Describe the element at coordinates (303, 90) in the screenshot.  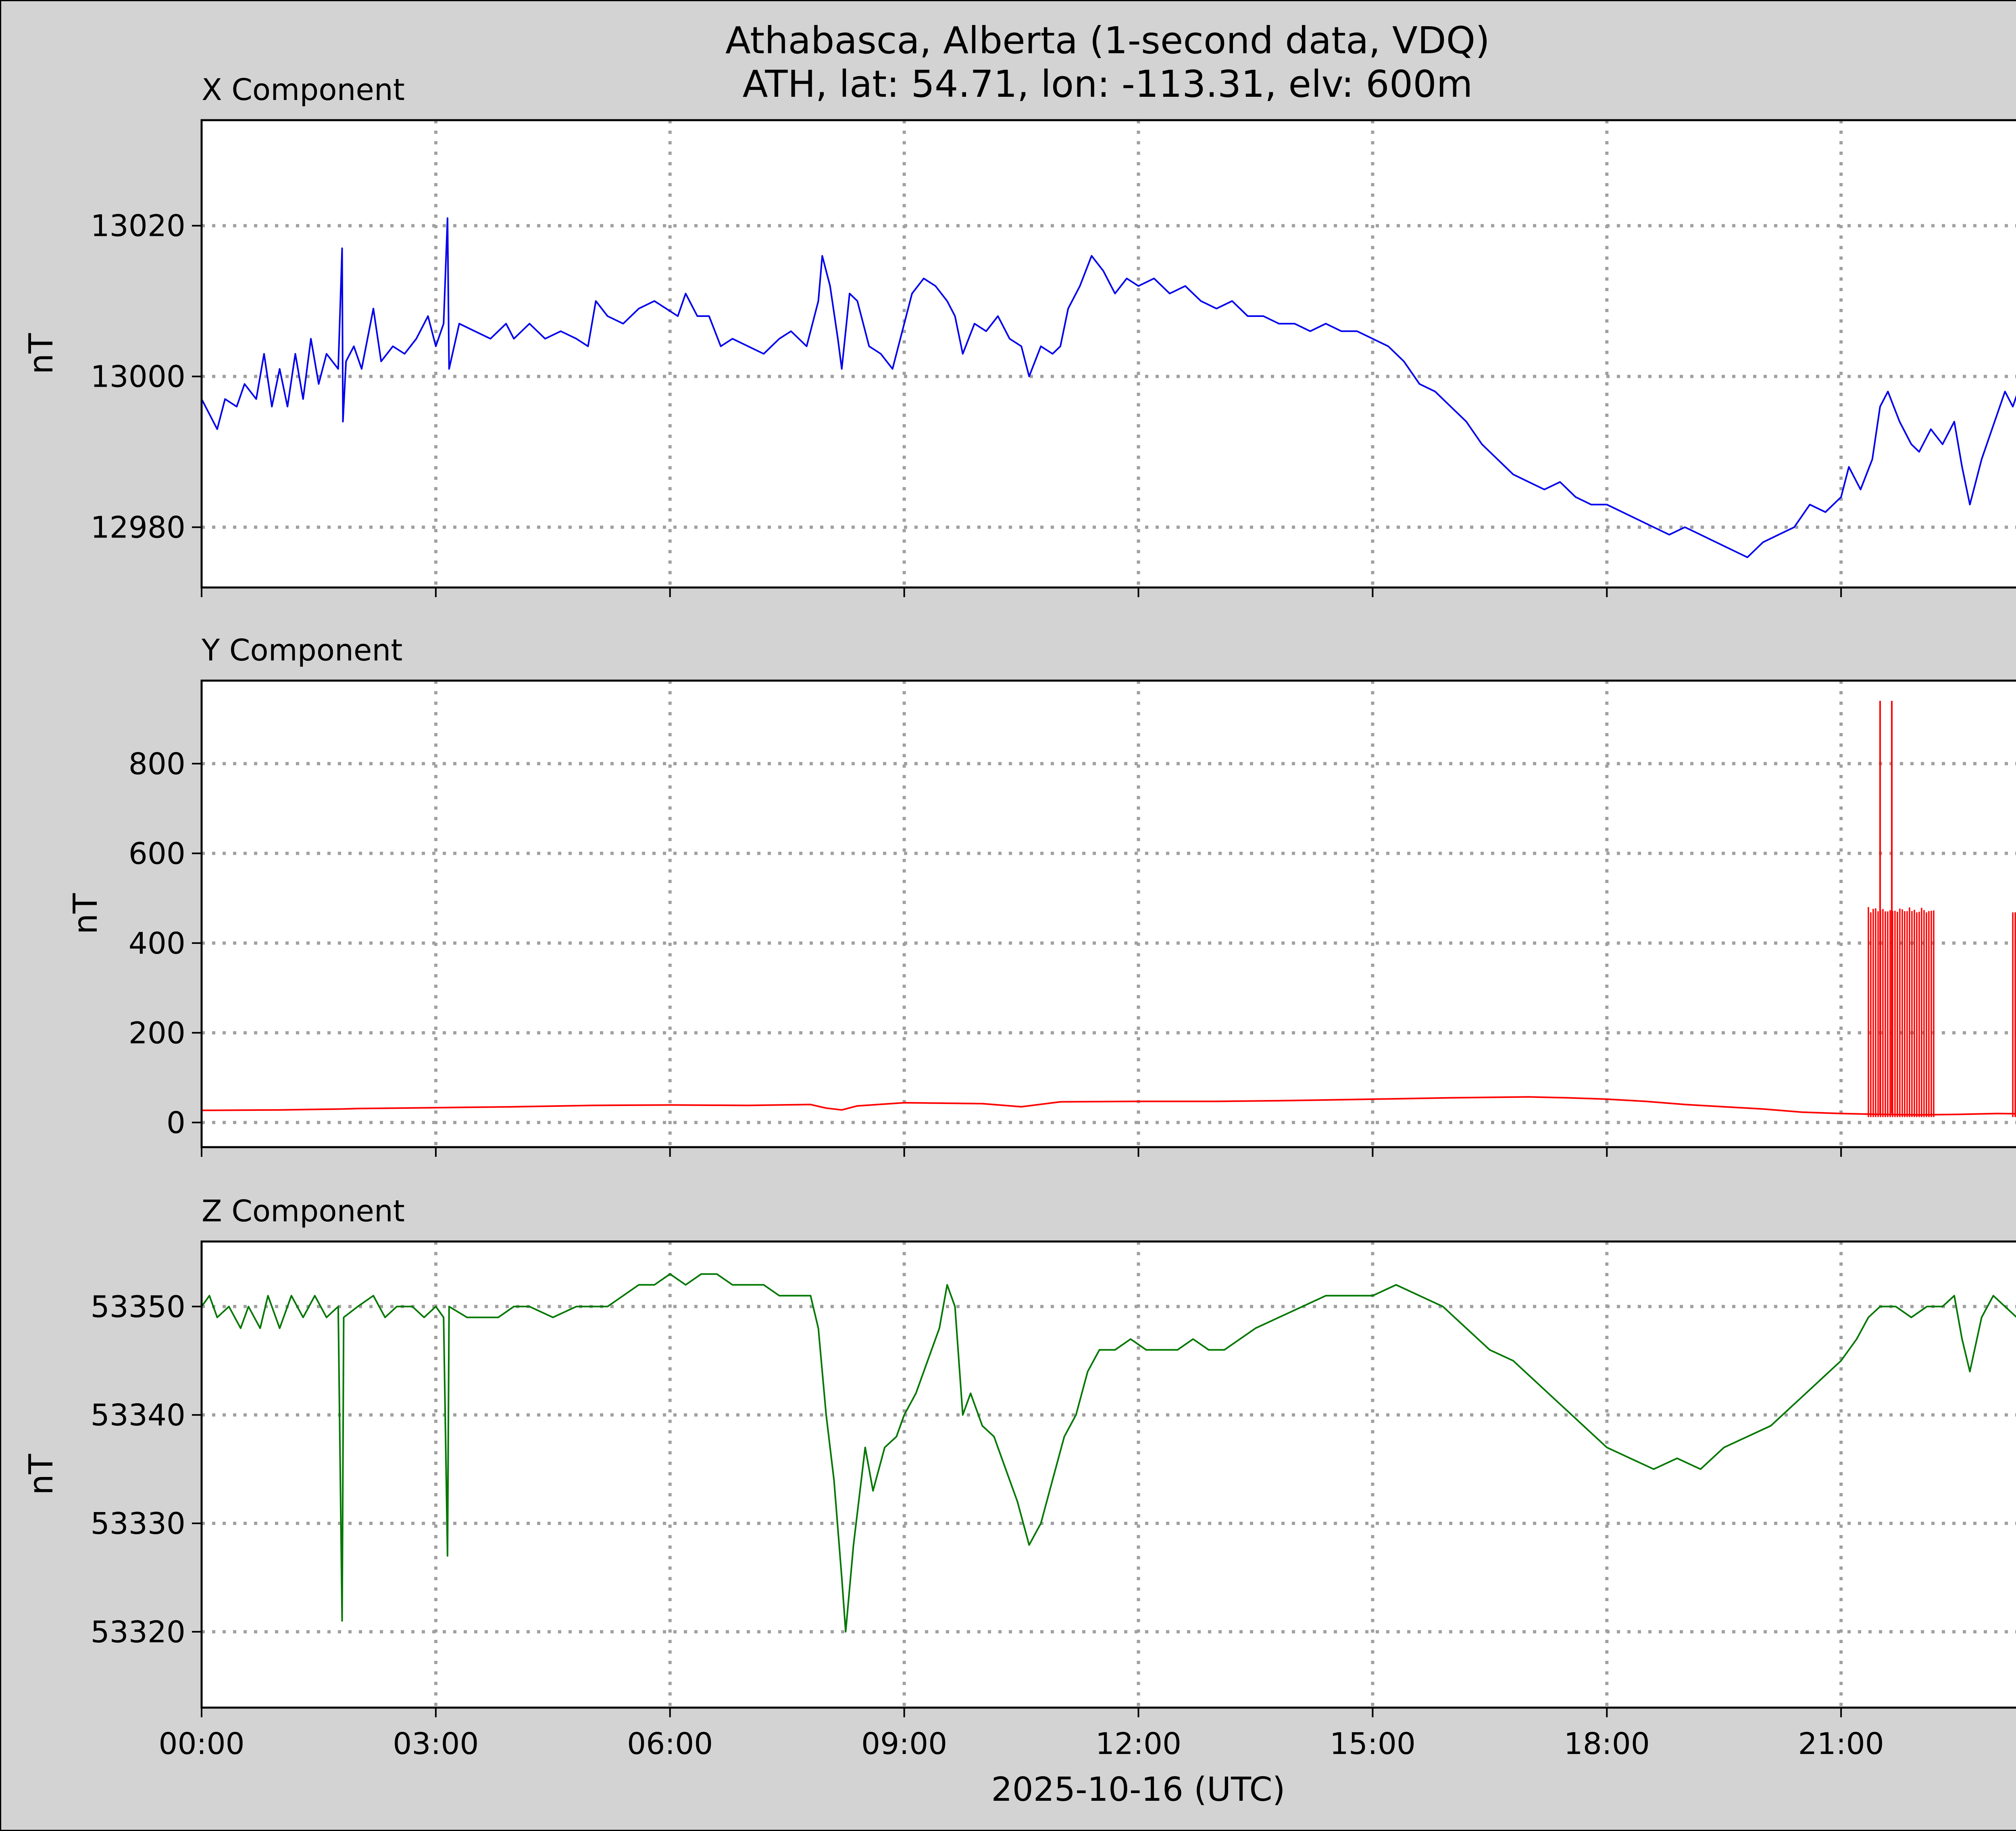
I see `panel-title: X Component` at that location.